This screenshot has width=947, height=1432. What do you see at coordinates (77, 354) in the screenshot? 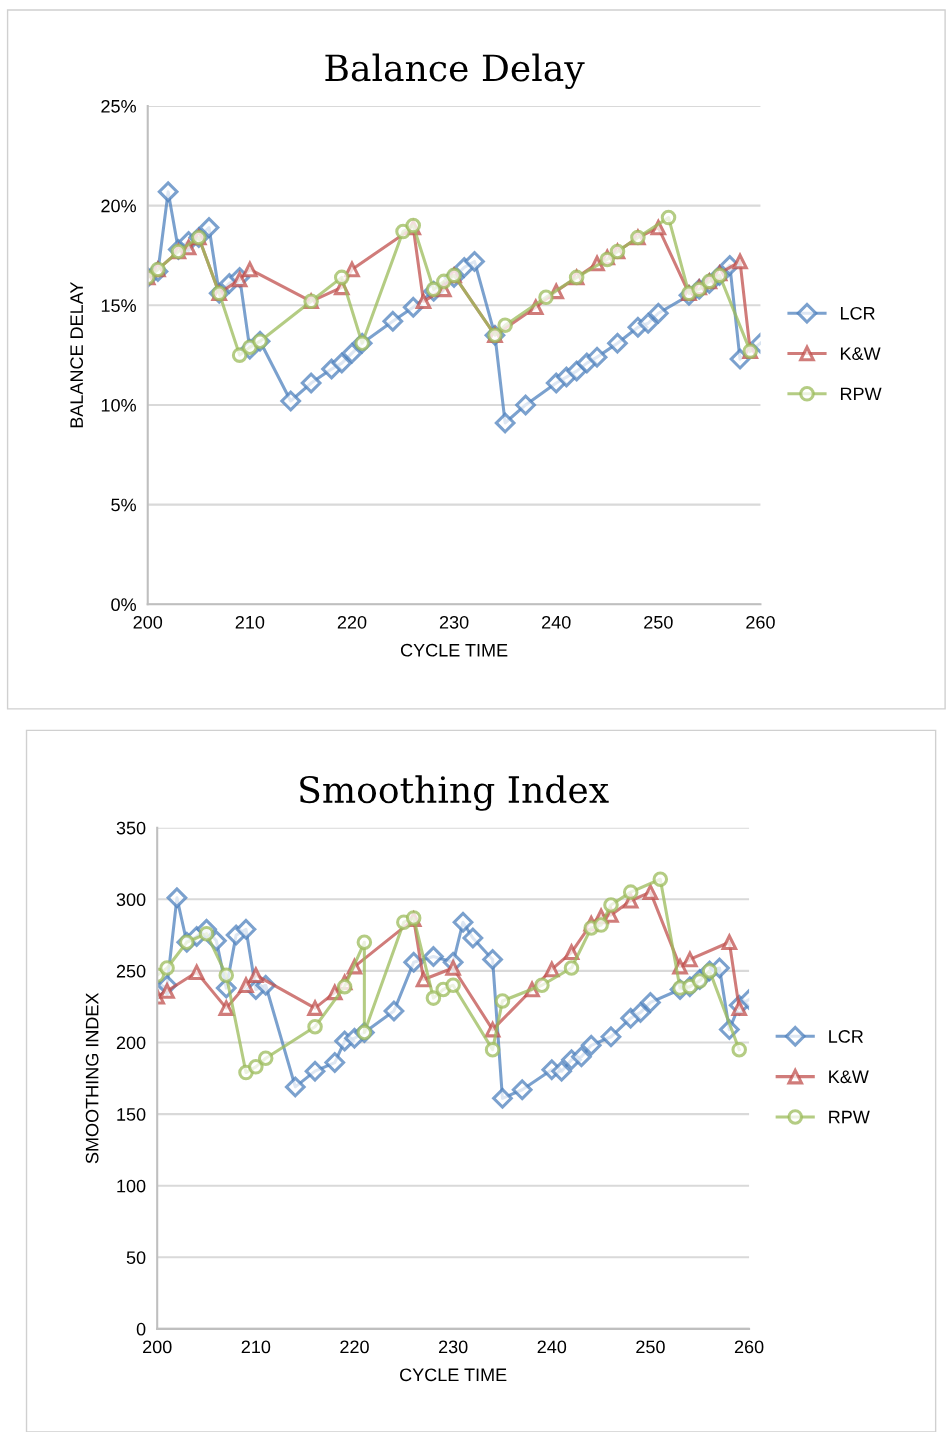
I see `y-axis-title: BALANCE DELAY` at bounding box center [77, 354].